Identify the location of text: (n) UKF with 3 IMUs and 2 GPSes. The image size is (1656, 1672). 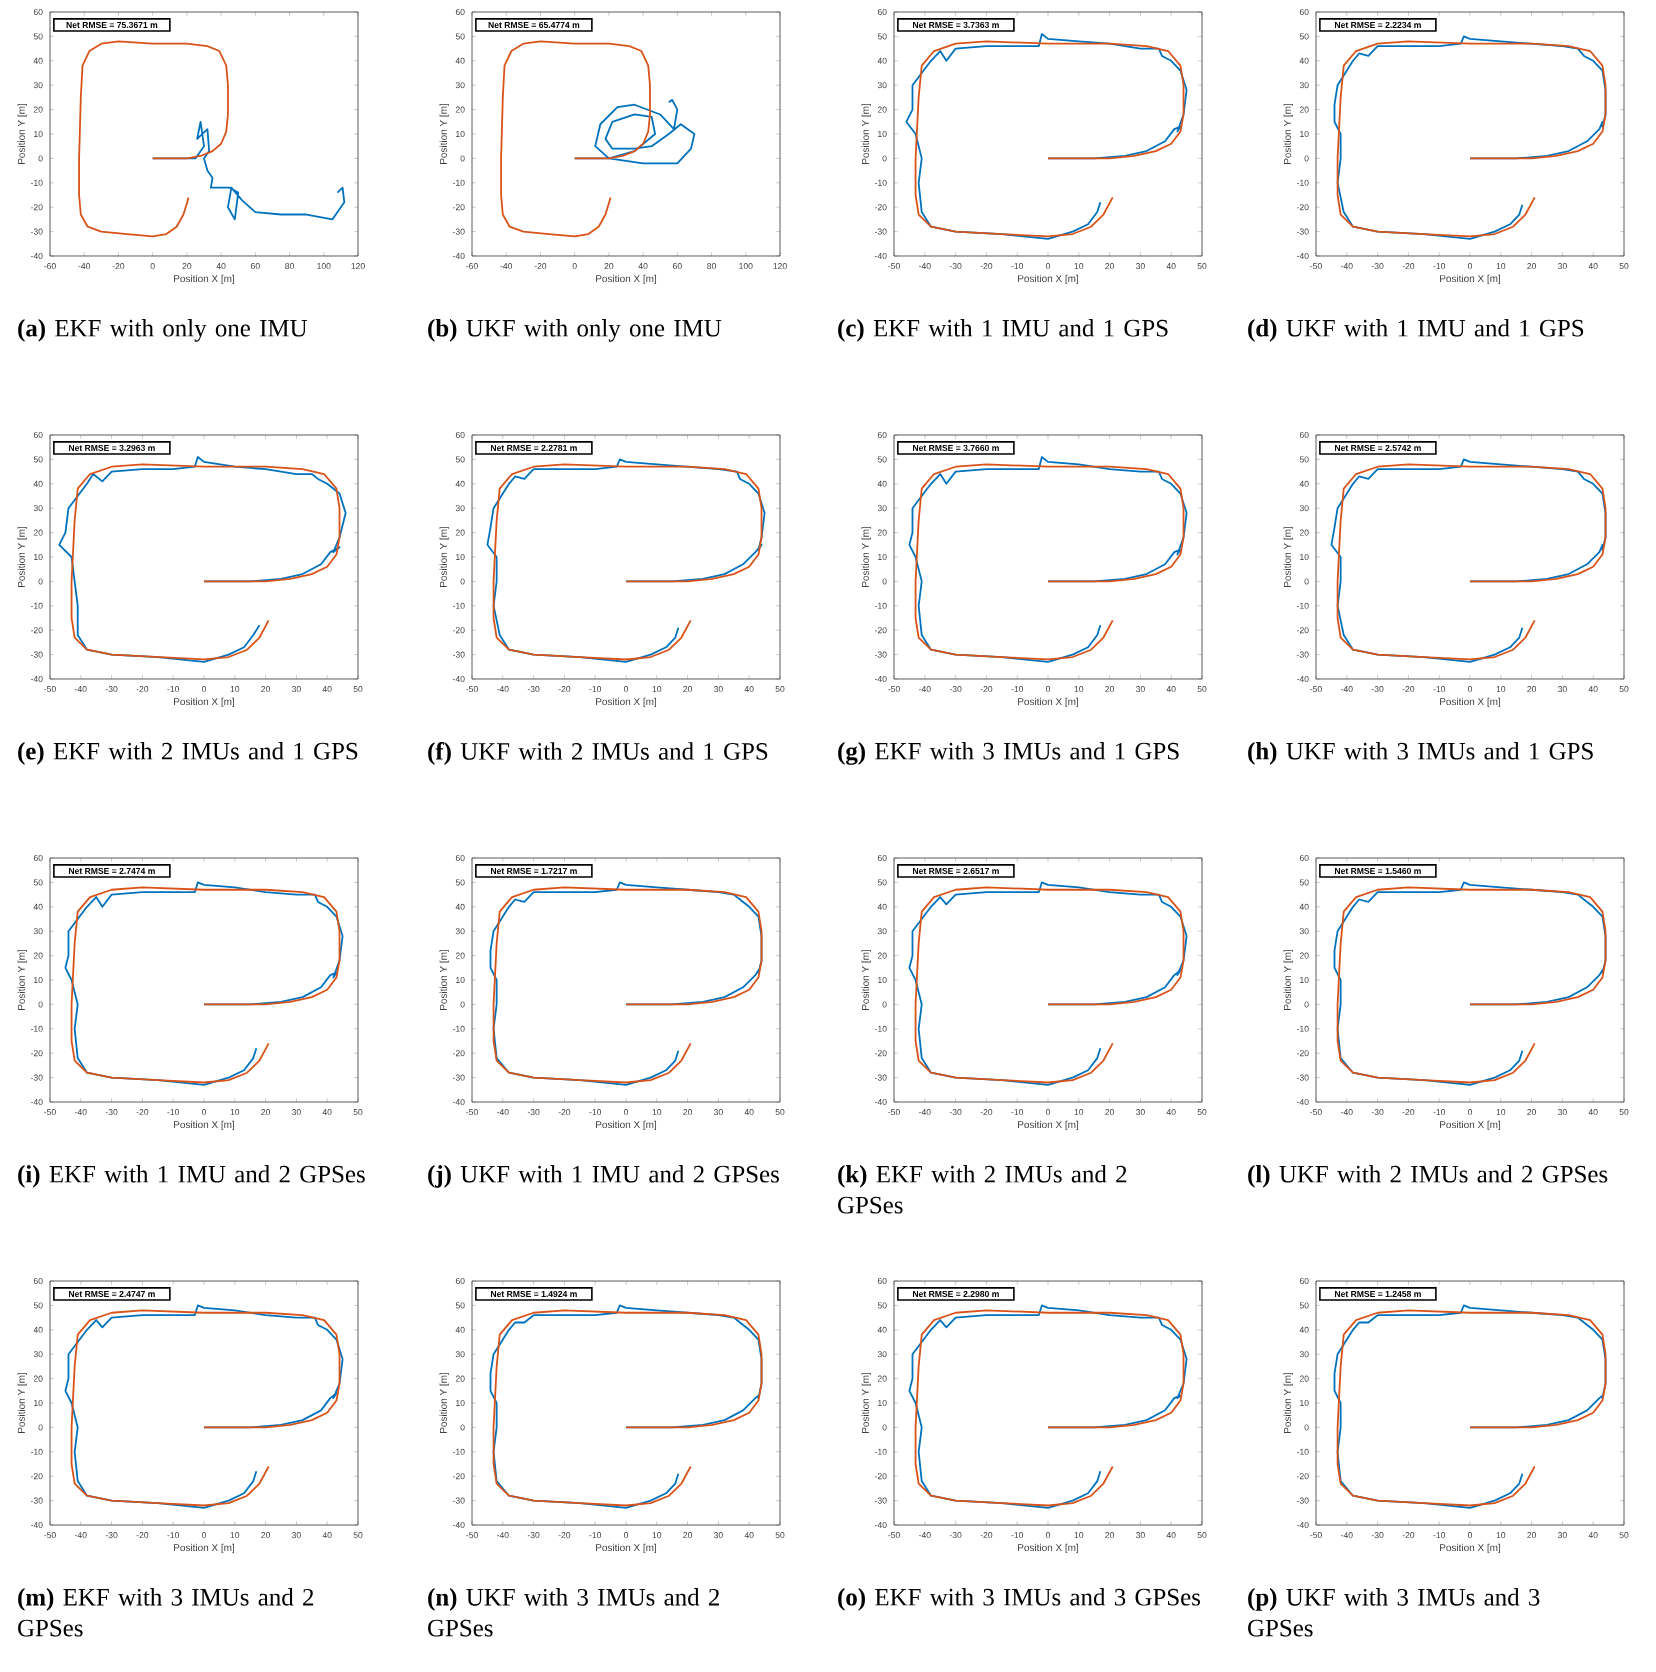
(573, 1612).